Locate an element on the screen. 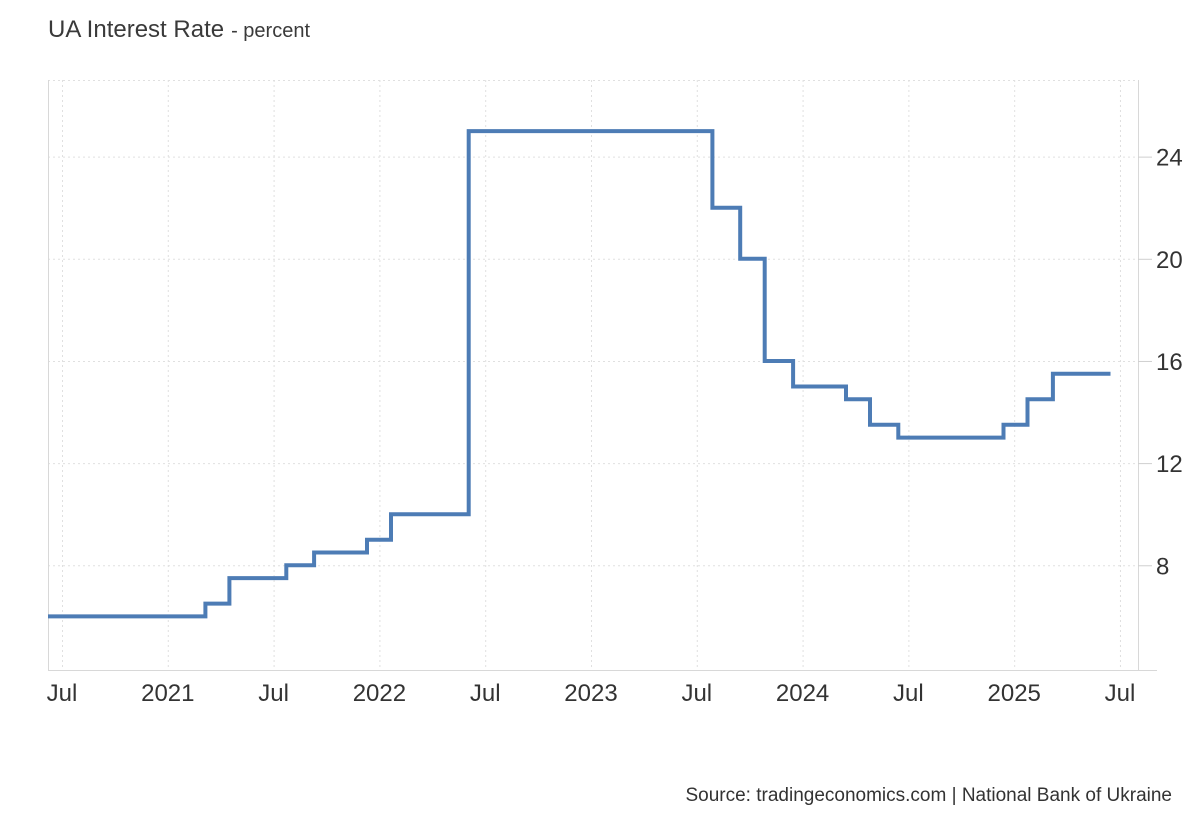 Image resolution: width=1200 pixels, height=820 pixels. x-axis-label: 2024 is located at coordinates (802, 693).